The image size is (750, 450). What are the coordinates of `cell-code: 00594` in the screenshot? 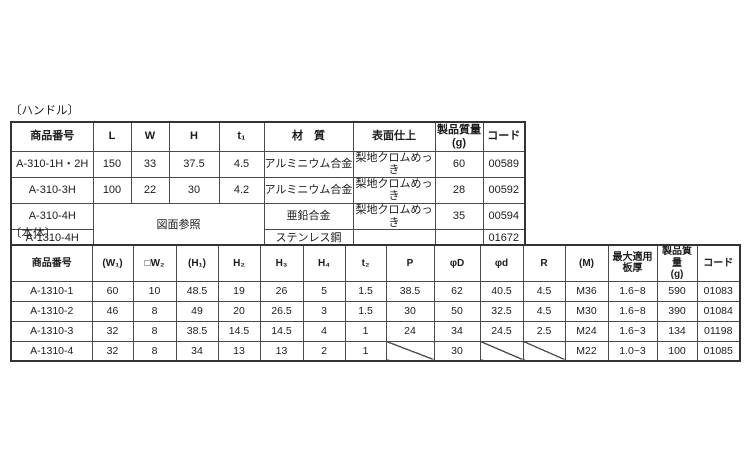 It's located at (504, 217).